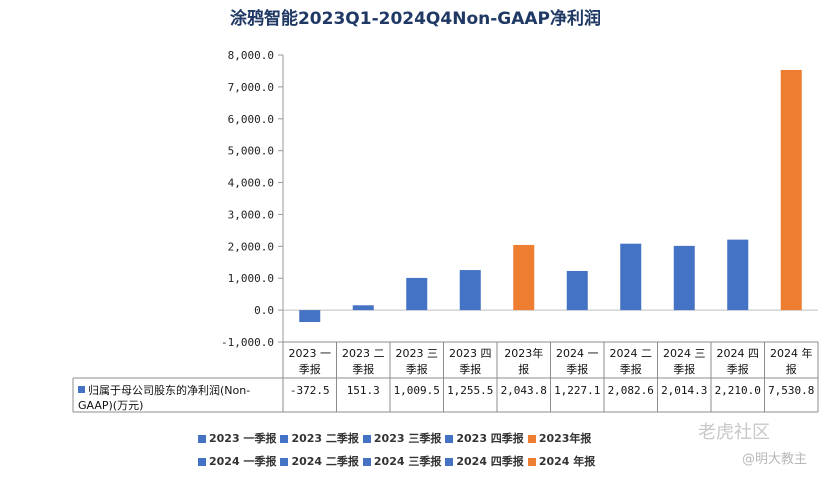 The height and width of the screenshot is (477, 831). What do you see at coordinates (567, 461) in the screenshot?
I see `legend-label: 2024 年报` at bounding box center [567, 461].